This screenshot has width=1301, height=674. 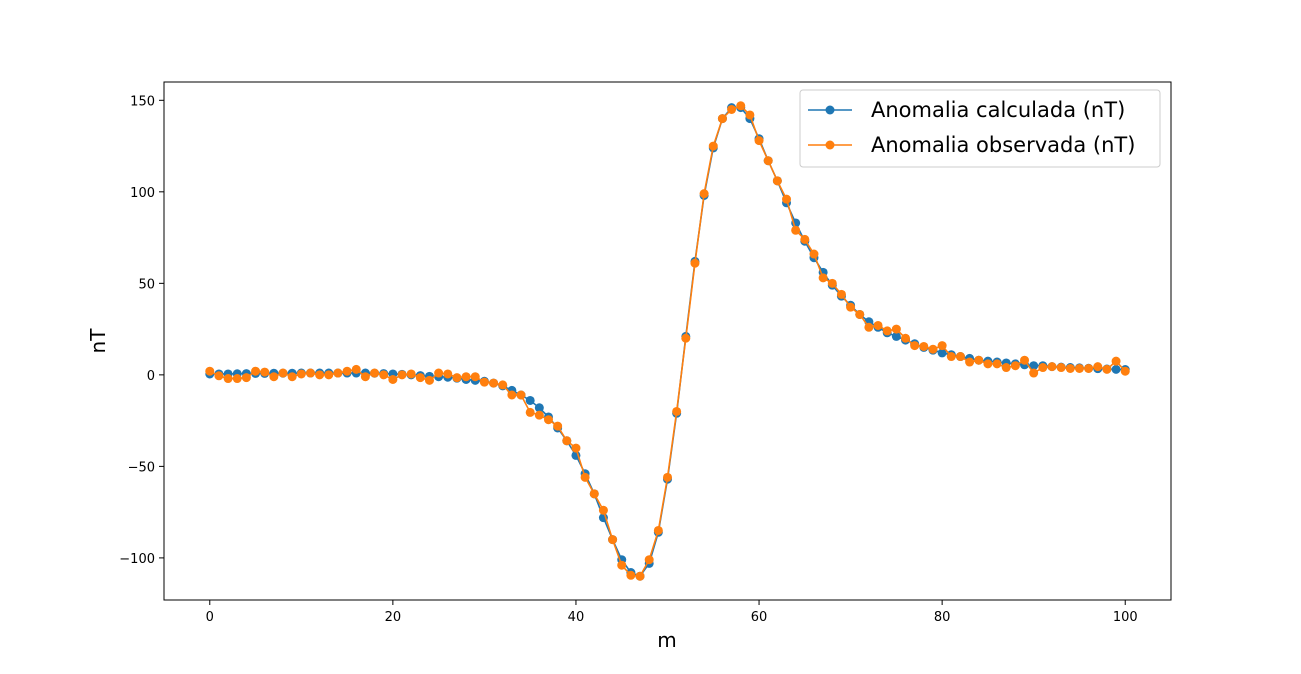 I want to click on y-tick-label: 150, so click(x=142, y=101).